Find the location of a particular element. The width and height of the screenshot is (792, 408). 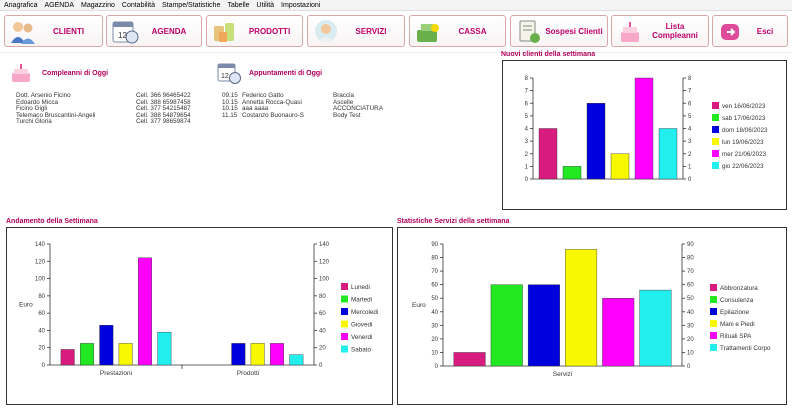

menu-magazzino: Magazzino is located at coordinates (98, 5).